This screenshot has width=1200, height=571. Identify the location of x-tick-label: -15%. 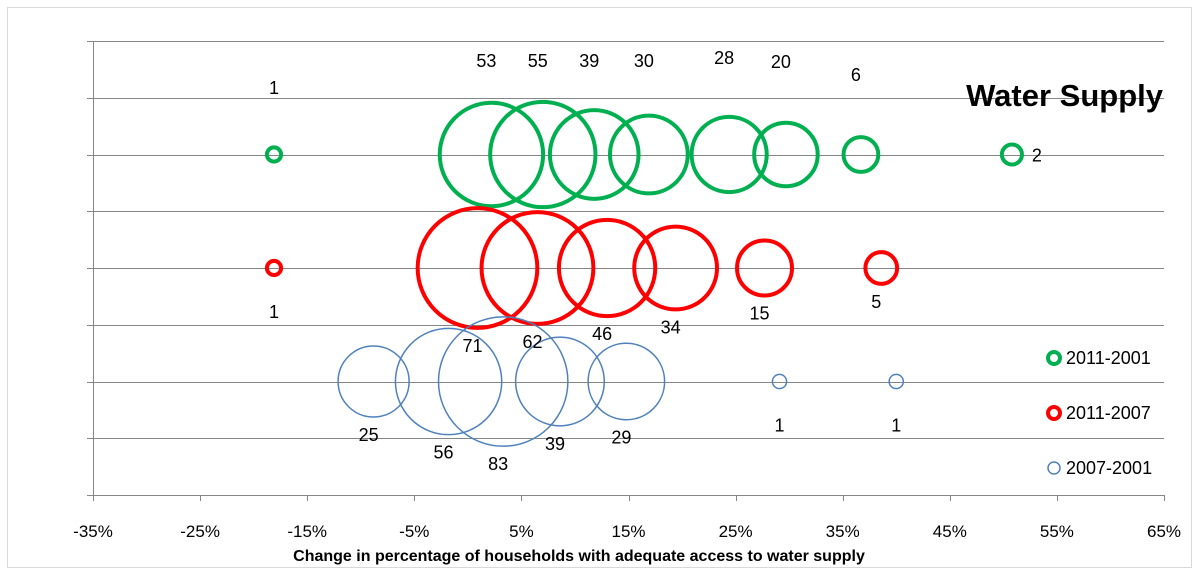
(307, 531).